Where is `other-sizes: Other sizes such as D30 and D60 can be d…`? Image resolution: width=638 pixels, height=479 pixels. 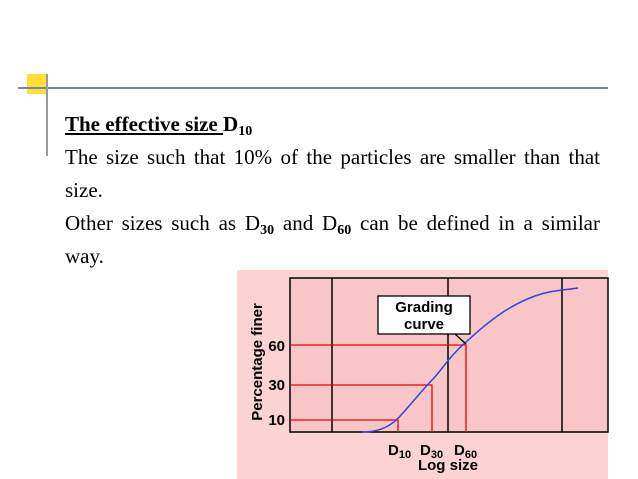 other-sizes: Other sizes such as D30 and D60 can be d… is located at coordinates (332, 240).